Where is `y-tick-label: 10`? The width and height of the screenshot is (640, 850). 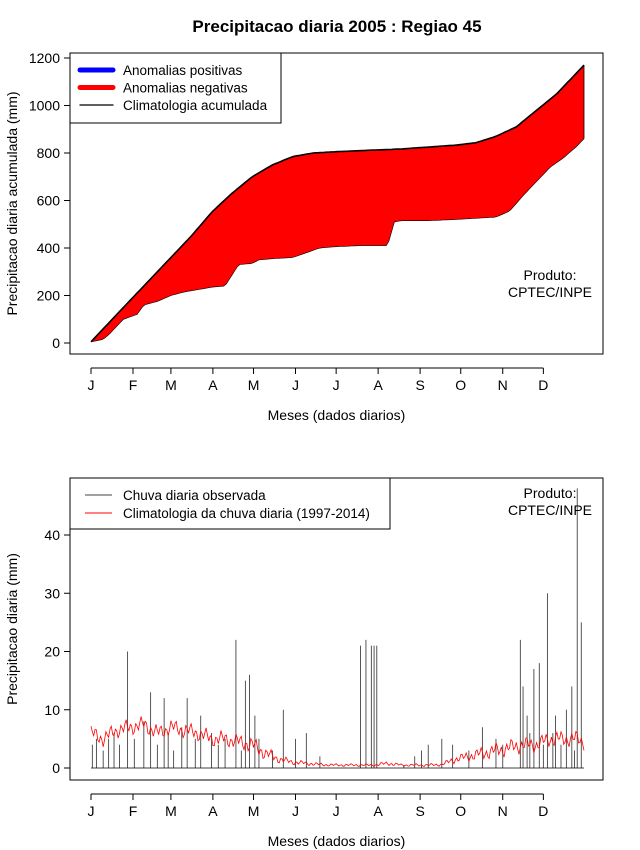 y-tick-label: 10 is located at coordinates (52, 710).